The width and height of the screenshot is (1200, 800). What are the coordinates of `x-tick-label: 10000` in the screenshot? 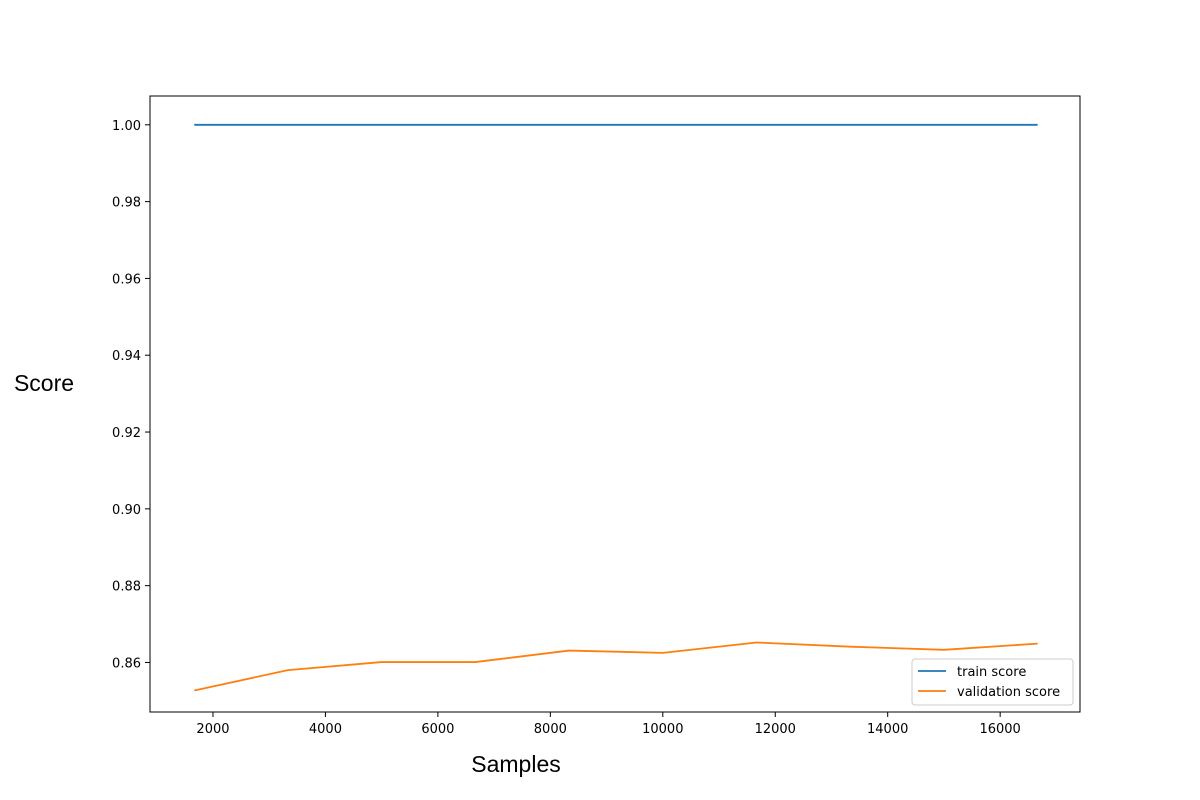 It's located at (662, 729).